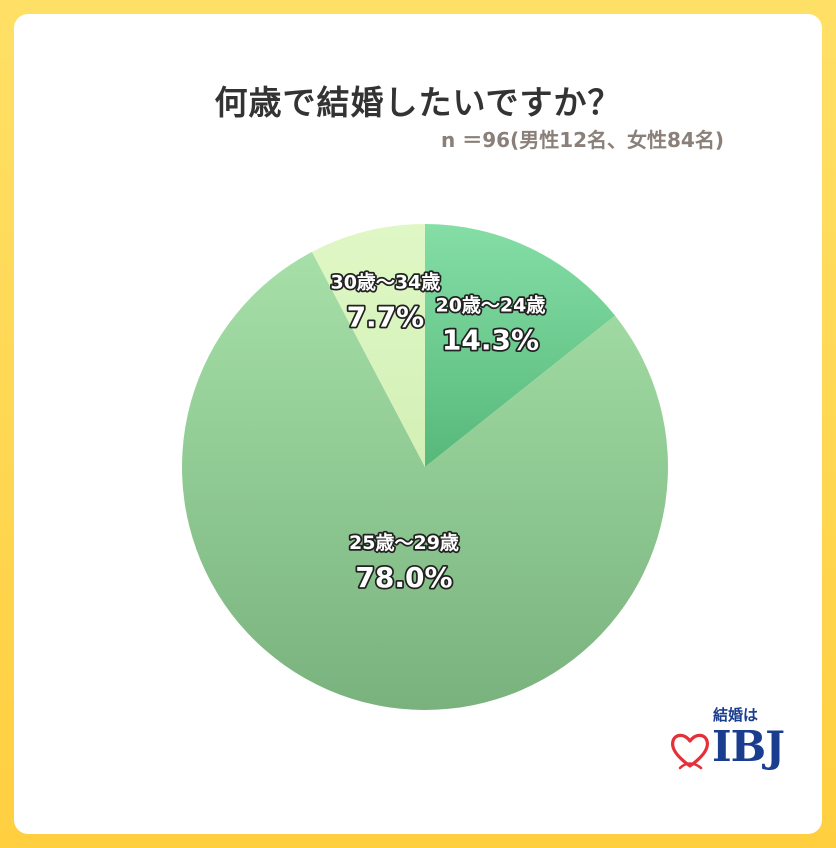 This screenshot has height=848, width=836. Describe the element at coordinates (748, 746) in the screenshot. I see `logo-brand: IBJ` at that location.